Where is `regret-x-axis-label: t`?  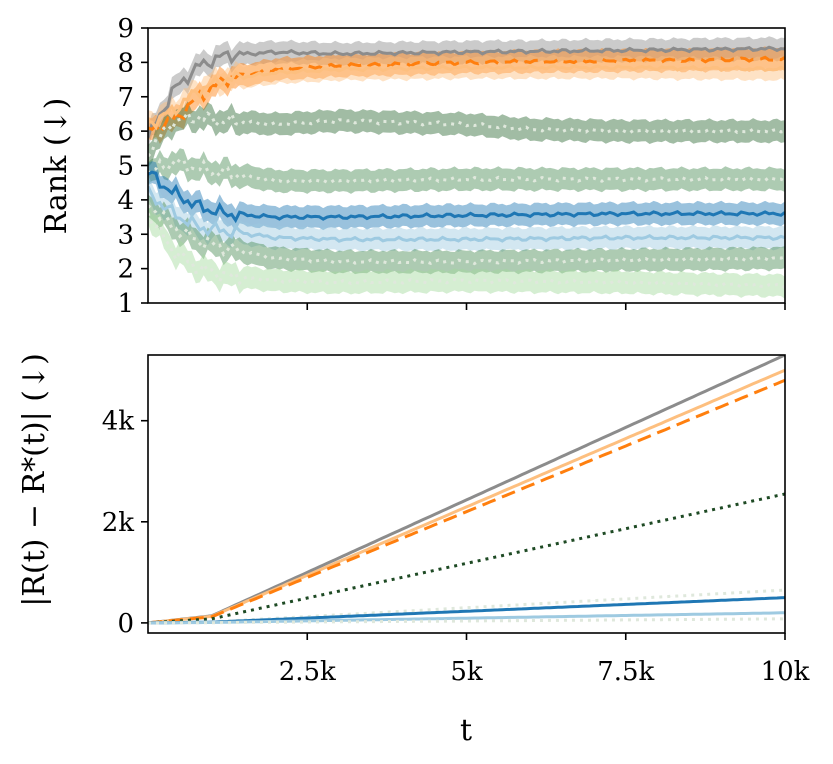
regret-x-axis-label: t is located at coordinates (466, 730).